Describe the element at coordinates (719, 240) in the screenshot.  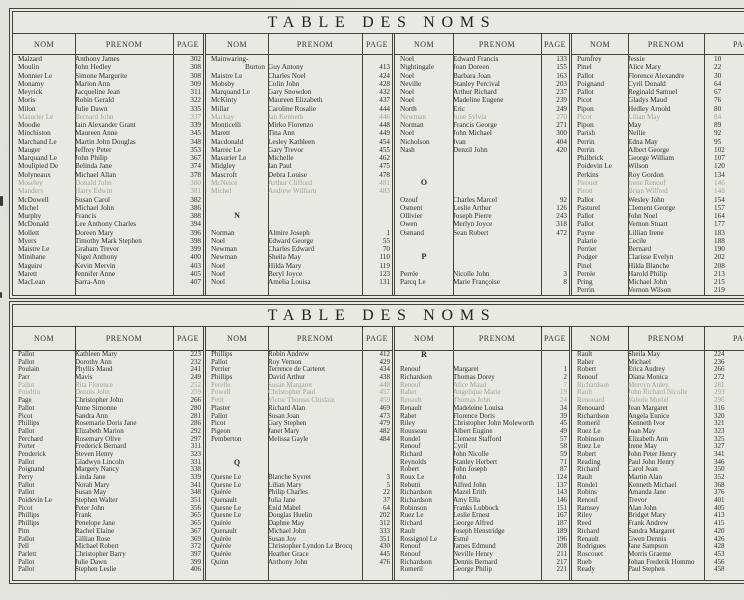
I see `page-cell: 188` at that location.